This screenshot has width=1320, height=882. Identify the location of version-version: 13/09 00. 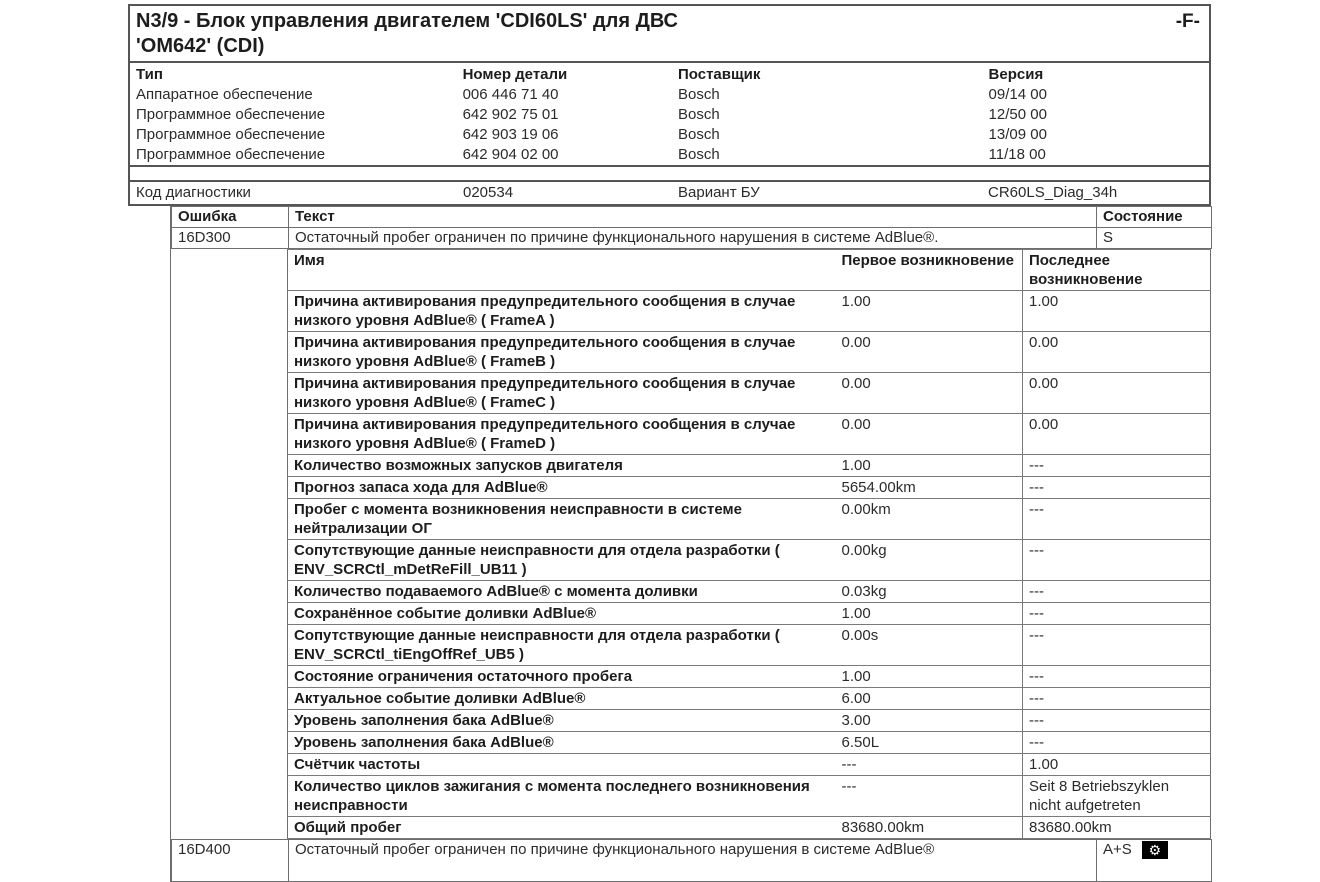
(1017, 134).